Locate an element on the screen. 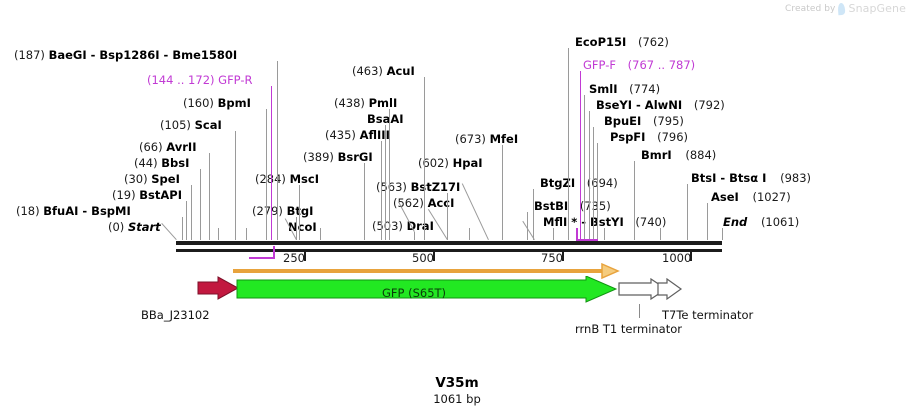  leader-line-bseyi is located at coordinates (589, 175).